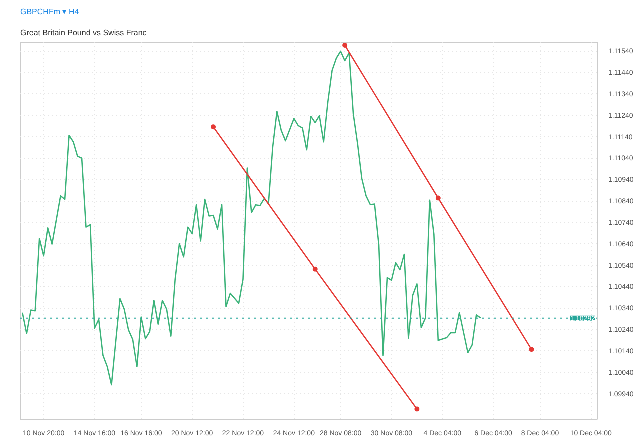 The width and height of the screenshot is (640, 447). I want to click on chart-title: GBPCHFm ▾ H4, so click(50, 12).